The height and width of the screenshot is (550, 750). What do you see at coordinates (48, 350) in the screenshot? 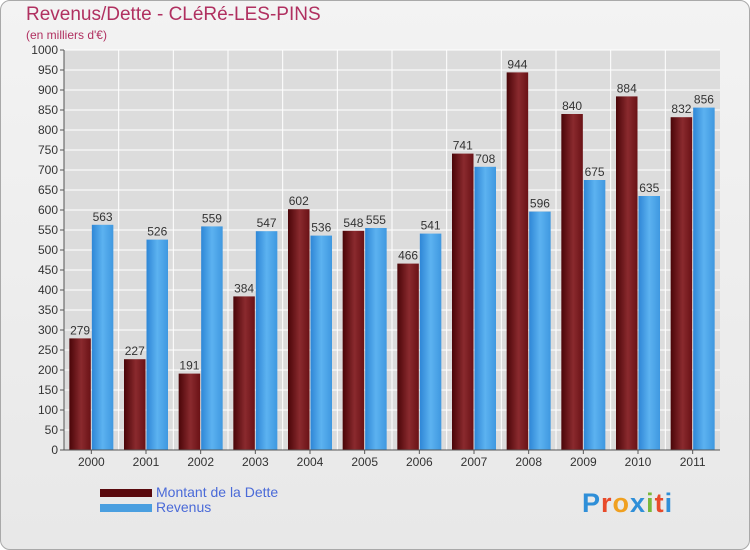
I see `y-tick-label: 250` at bounding box center [48, 350].